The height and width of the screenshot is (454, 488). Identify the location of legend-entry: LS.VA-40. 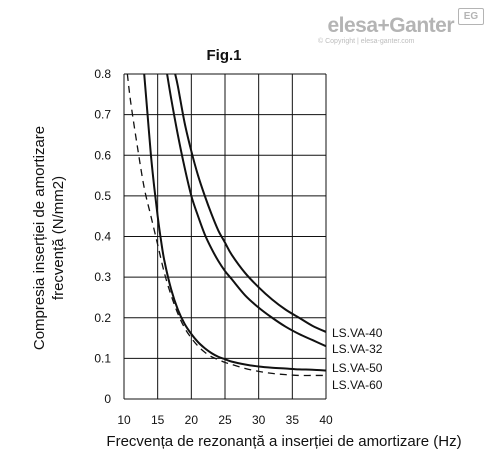
(357, 333).